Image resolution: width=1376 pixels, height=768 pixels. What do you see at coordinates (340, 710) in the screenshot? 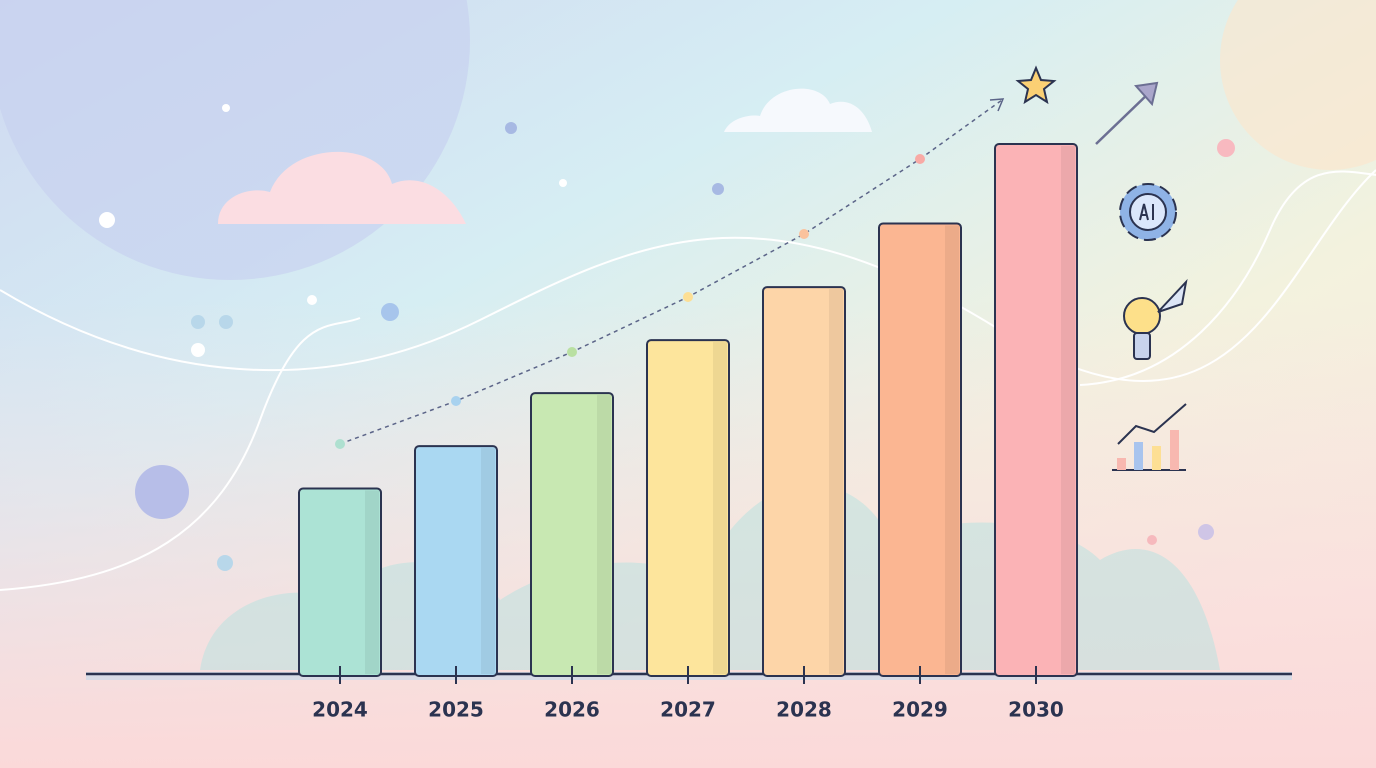
I see `x-tick-label: 2024` at bounding box center [340, 710].